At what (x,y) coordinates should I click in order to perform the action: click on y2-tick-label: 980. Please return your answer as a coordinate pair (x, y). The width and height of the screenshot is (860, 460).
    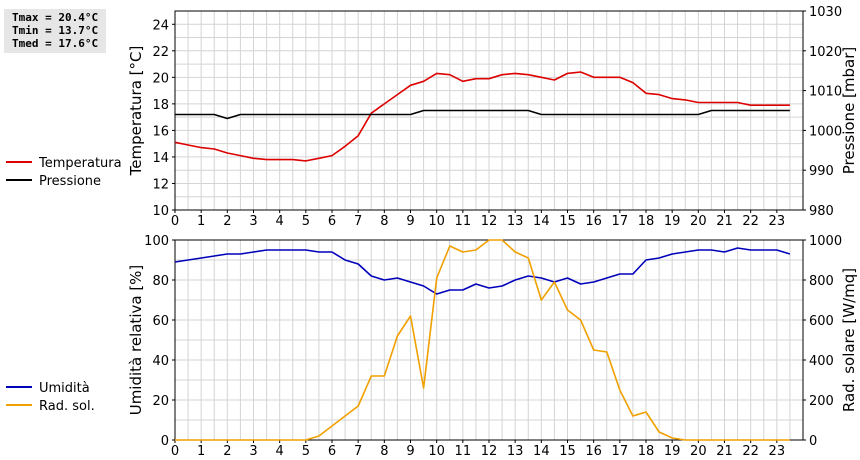
    Looking at the image, I should click on (821, 211).